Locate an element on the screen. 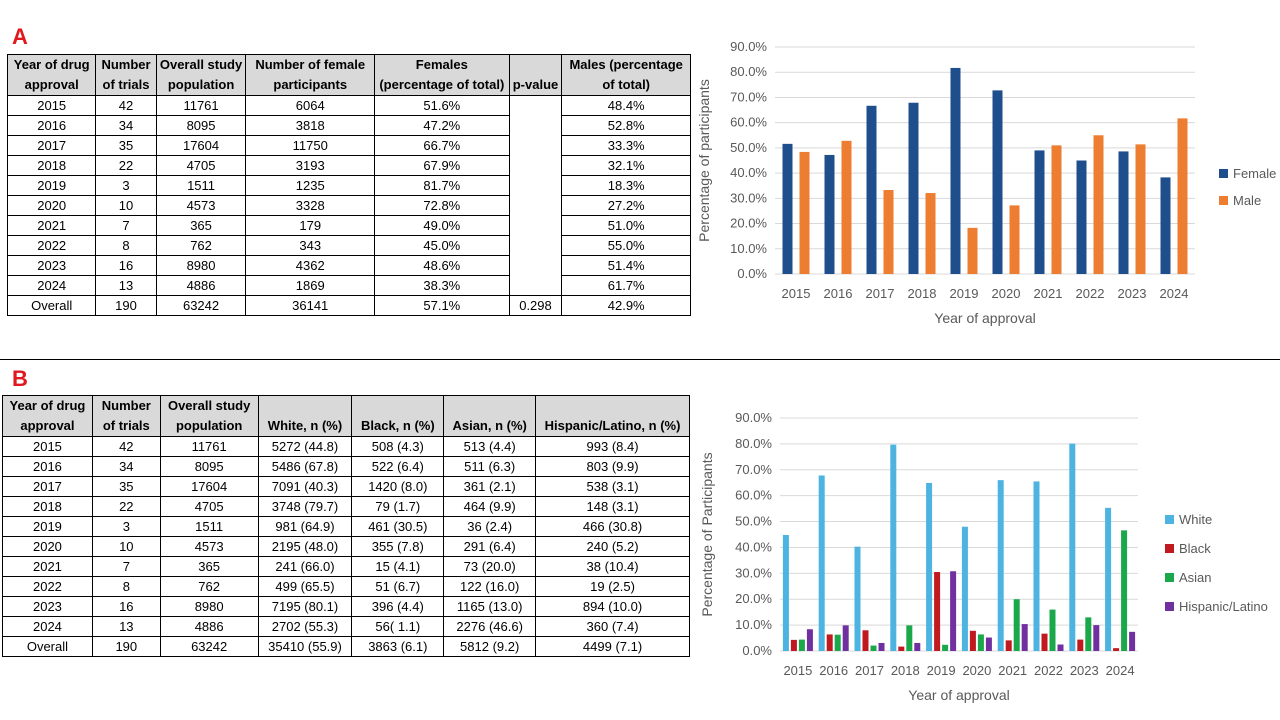  bar-black-2016 is located at coordinates (829, 642).